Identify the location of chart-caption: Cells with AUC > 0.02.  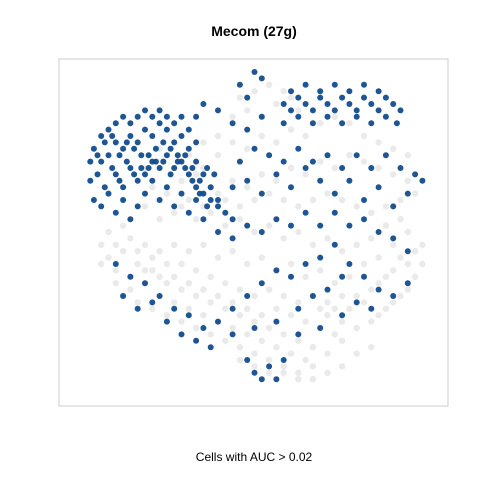
(254, 457).